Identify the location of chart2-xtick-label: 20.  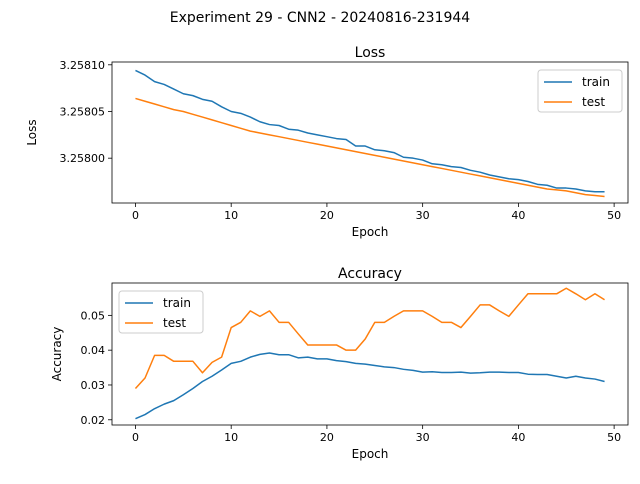
(327, 437).